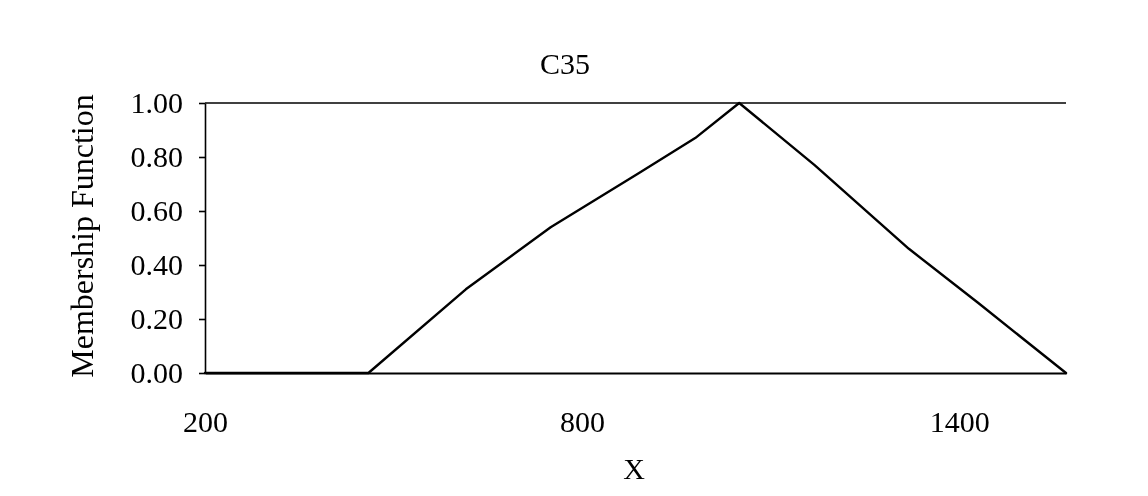  Describe the element at coordinates (959, 422) in the screenshot. I see `x-tick-label: 1400` at that location.